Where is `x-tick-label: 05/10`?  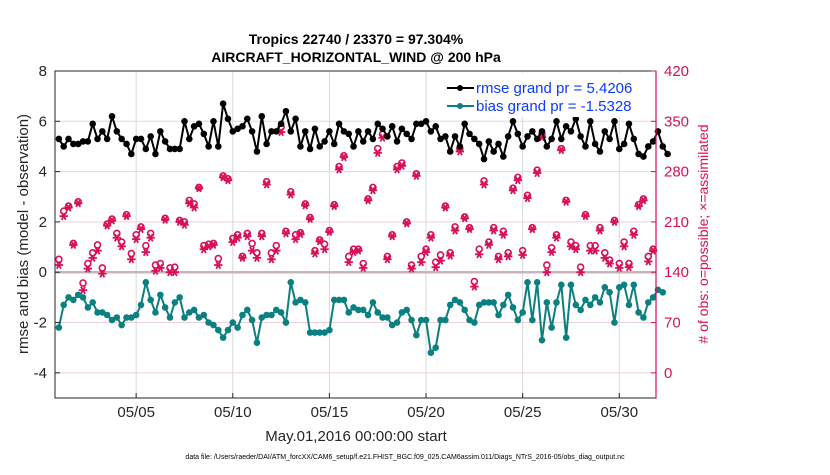
x-tick-label: 05/10 is located at coordinates (233, 412).